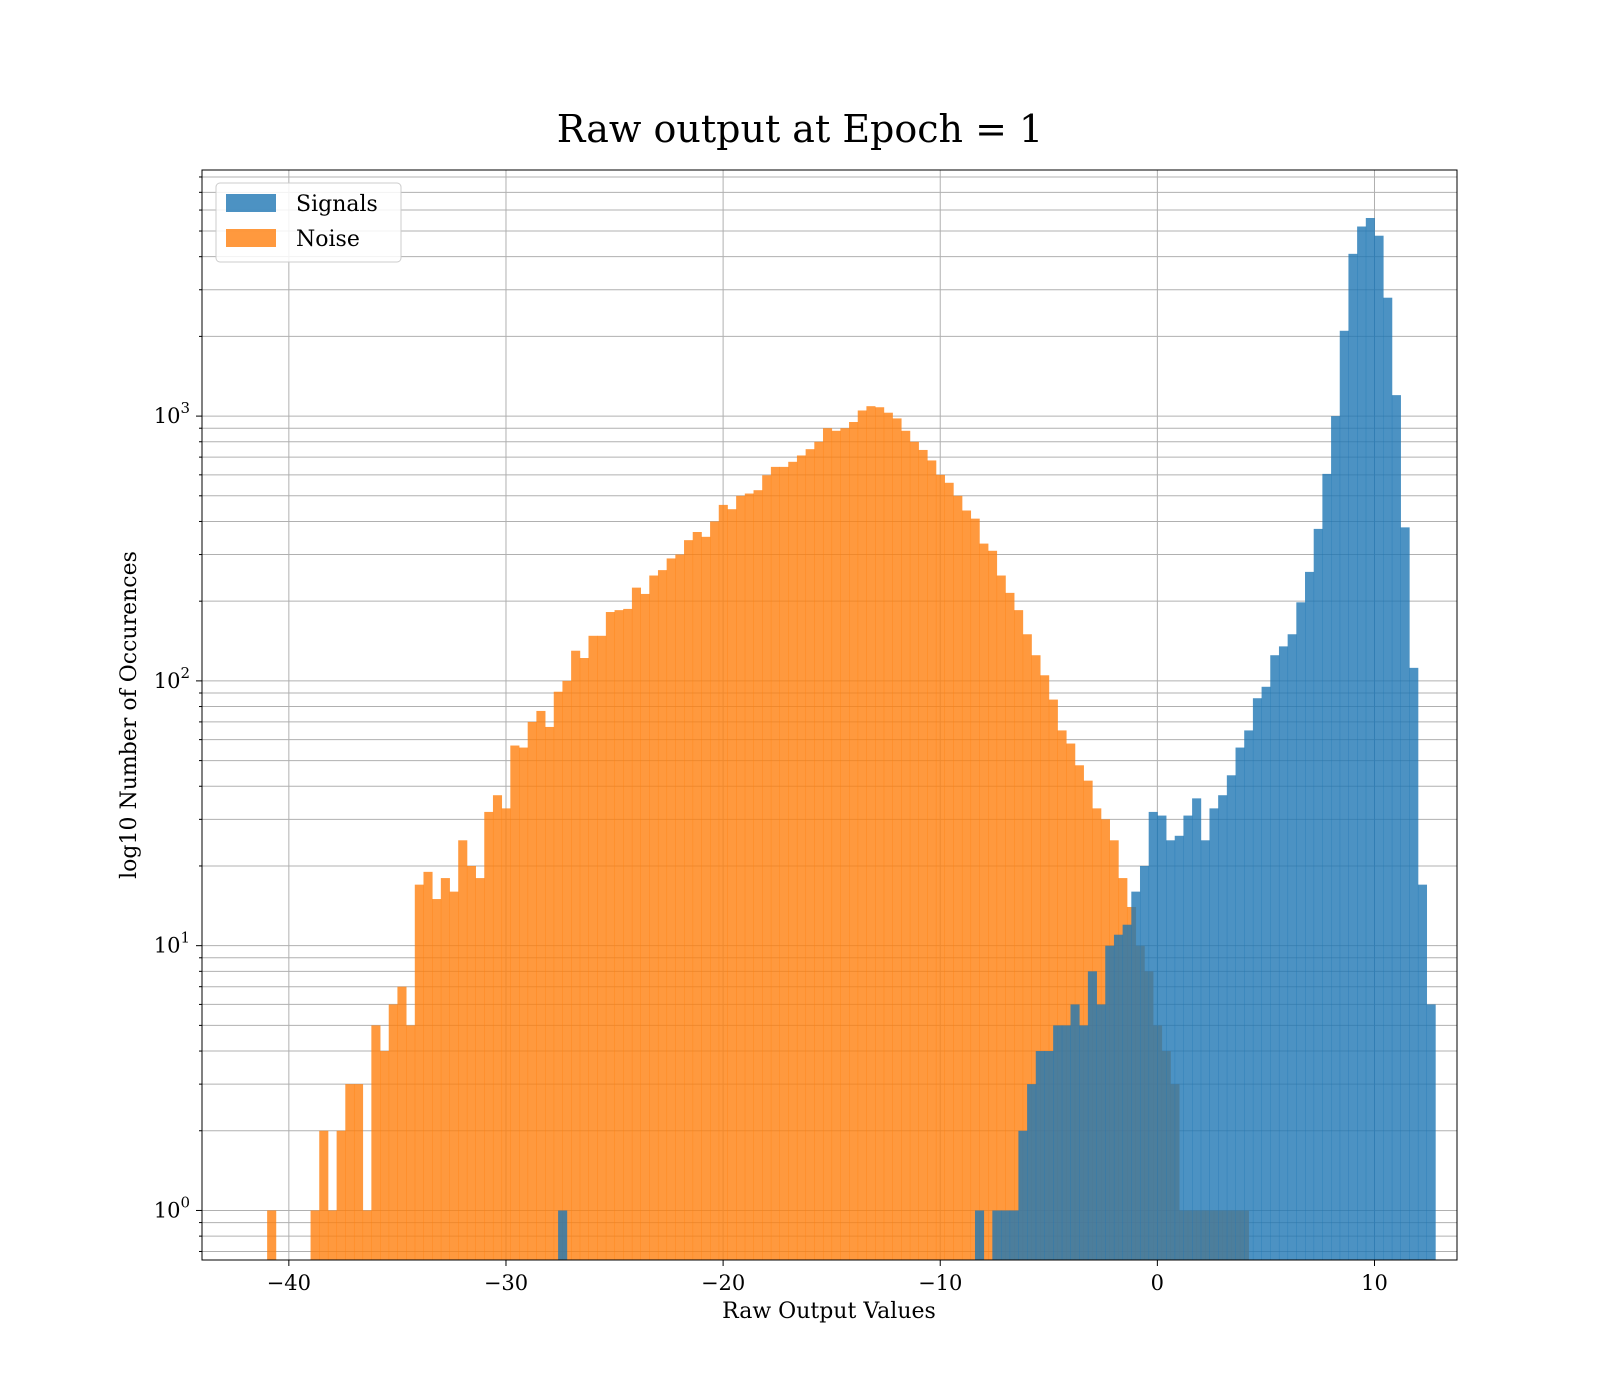 This screenshot has height=1400, width=1600. Describe the element at coordinates (178, 714) in the screenshot. I see `y-axis-ticks: 10⁰ 10¹ 10² 10³` at that location.